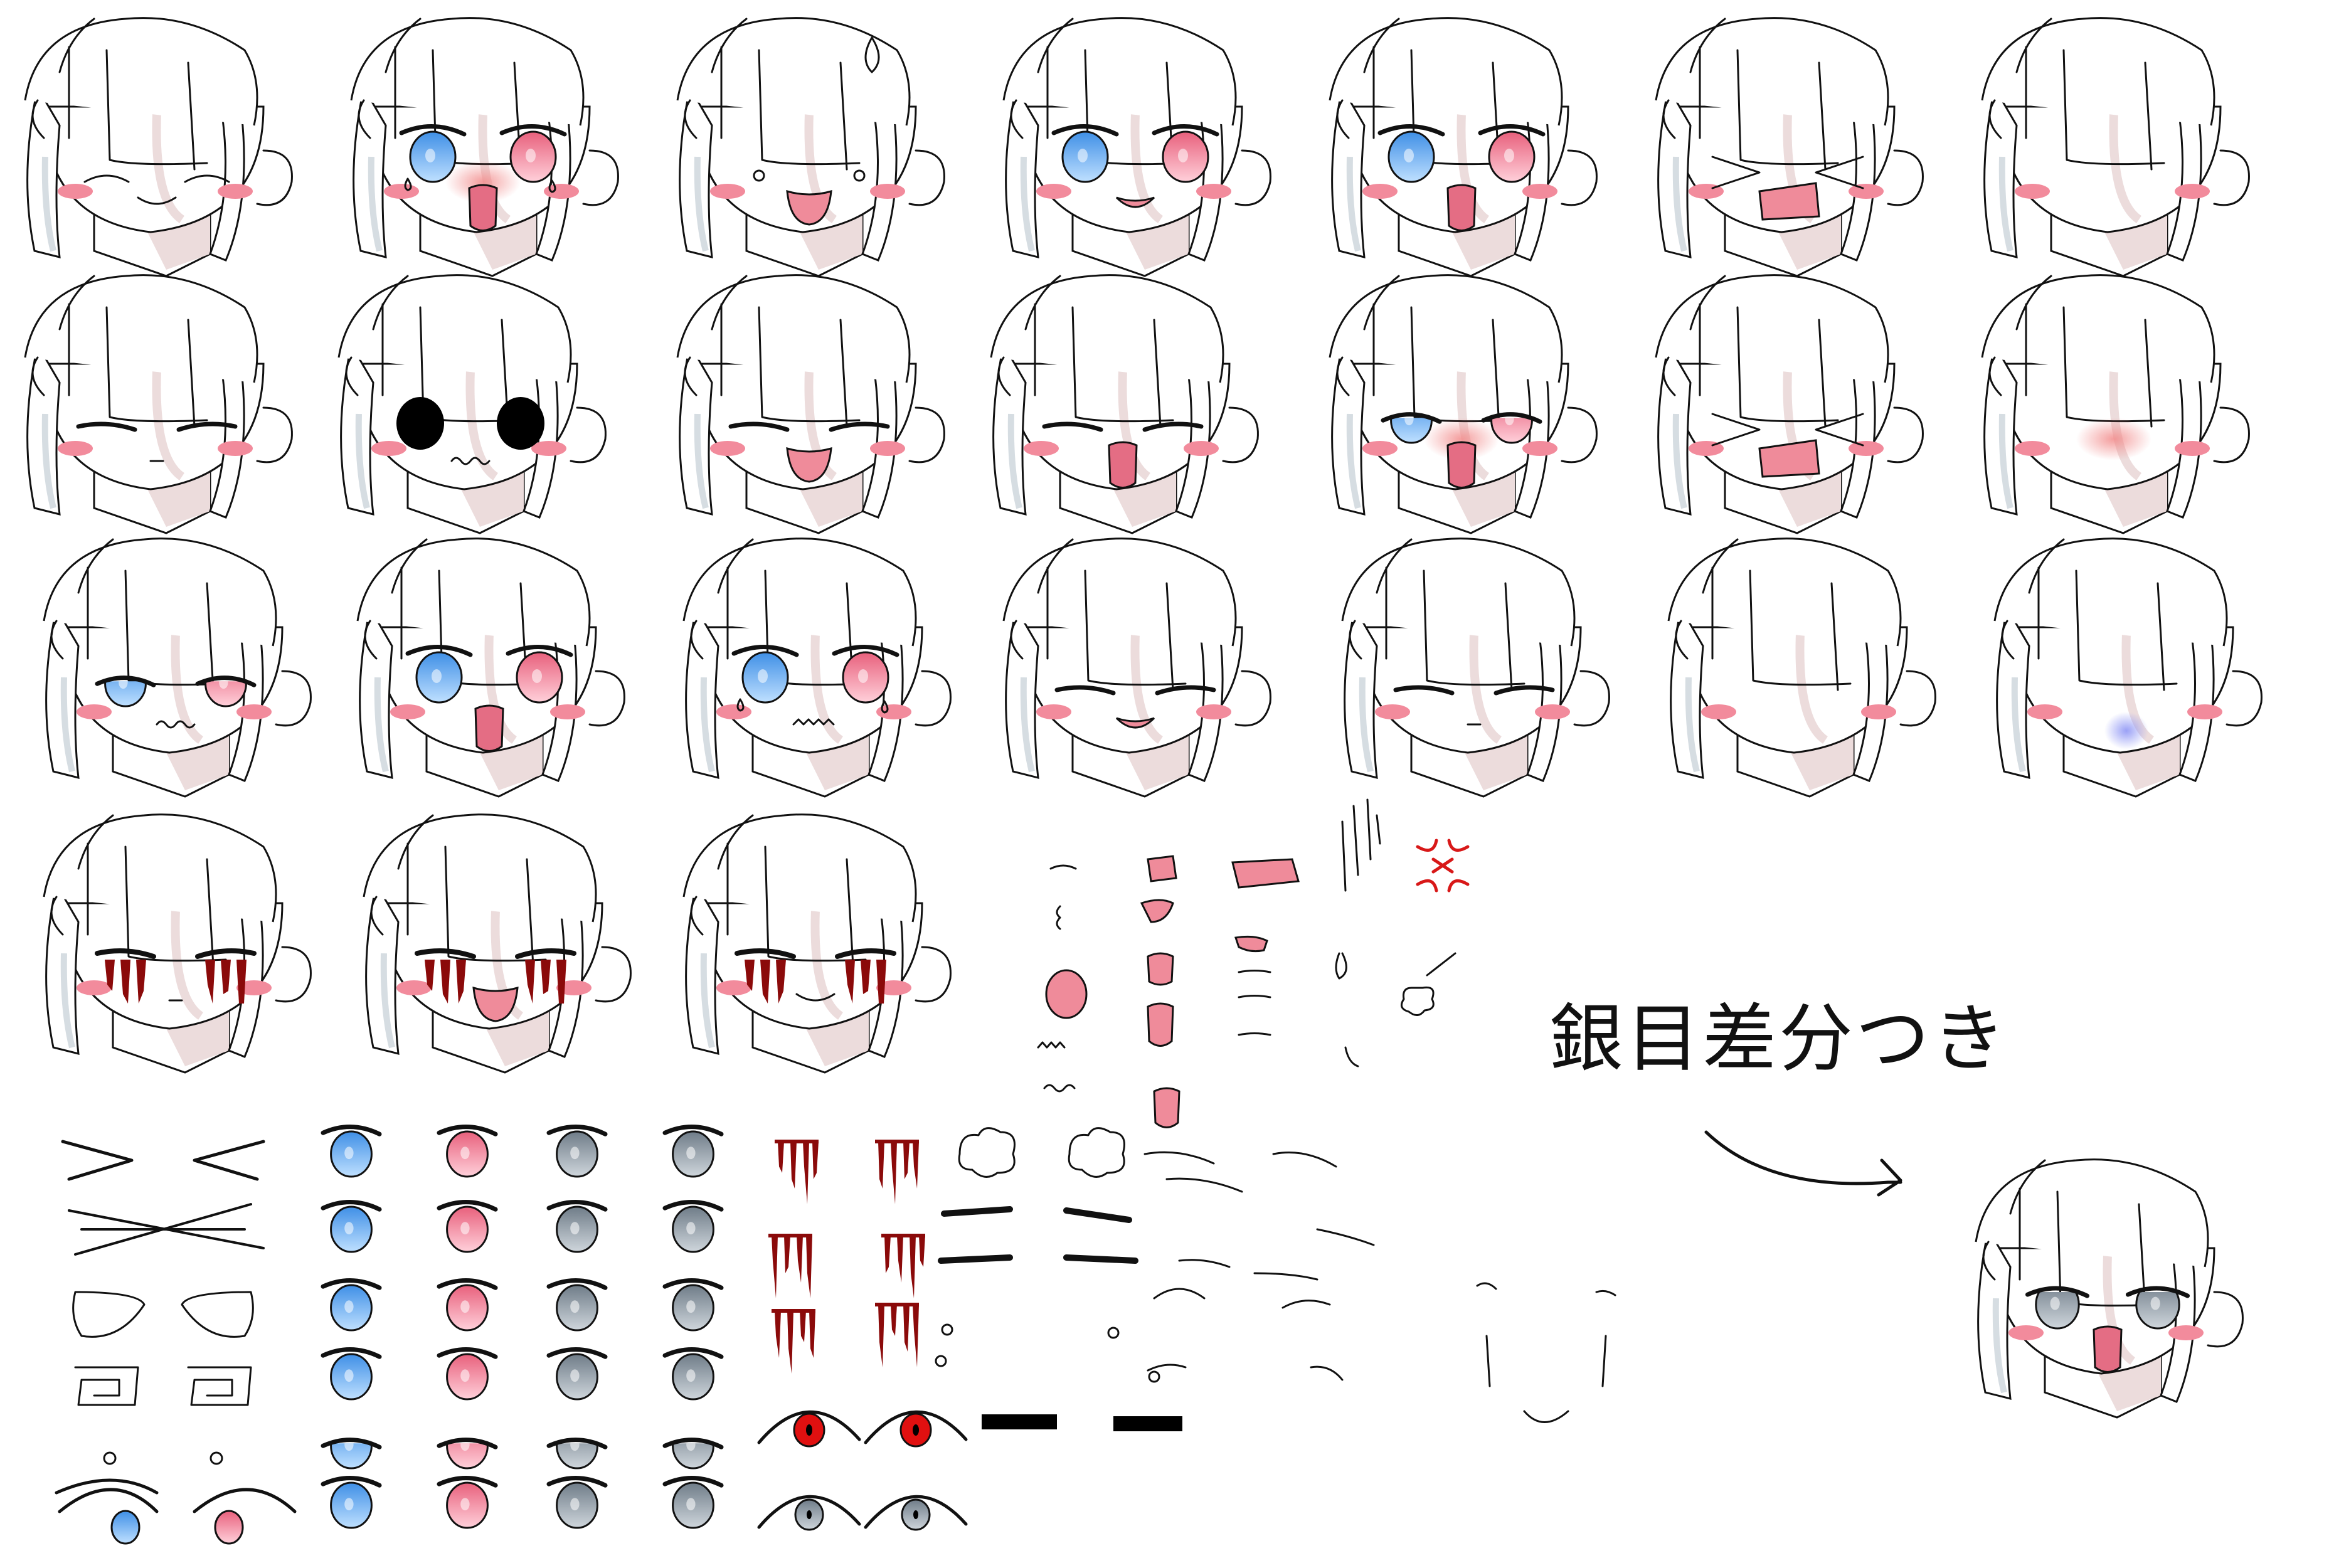  Describe the element at coordinates (740, 705) in the screenshot. I see `tear-left` at that location.